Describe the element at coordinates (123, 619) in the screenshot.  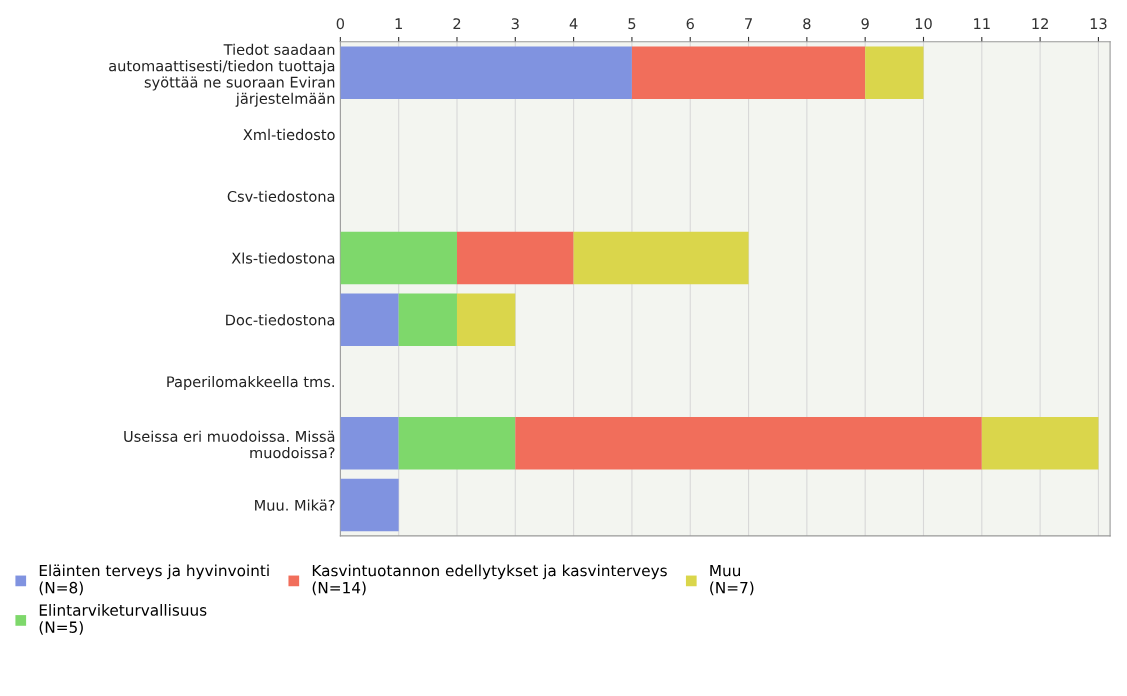
I see `legend-label: Elintarviketurvallisuus (N=5)` at that location.